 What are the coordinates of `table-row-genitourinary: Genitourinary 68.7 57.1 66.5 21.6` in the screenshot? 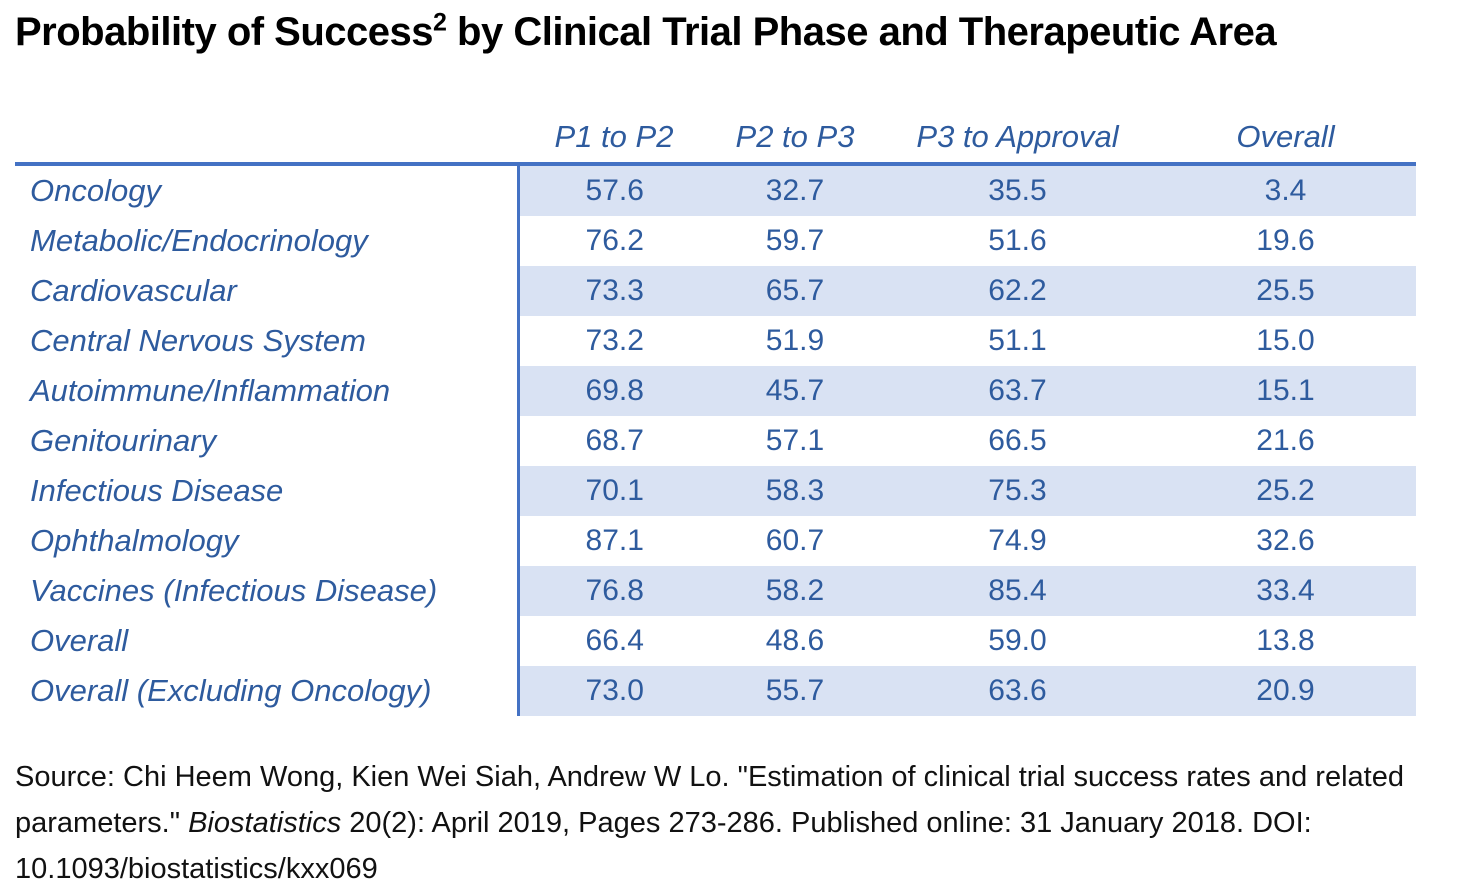 It's located at (715, 441).